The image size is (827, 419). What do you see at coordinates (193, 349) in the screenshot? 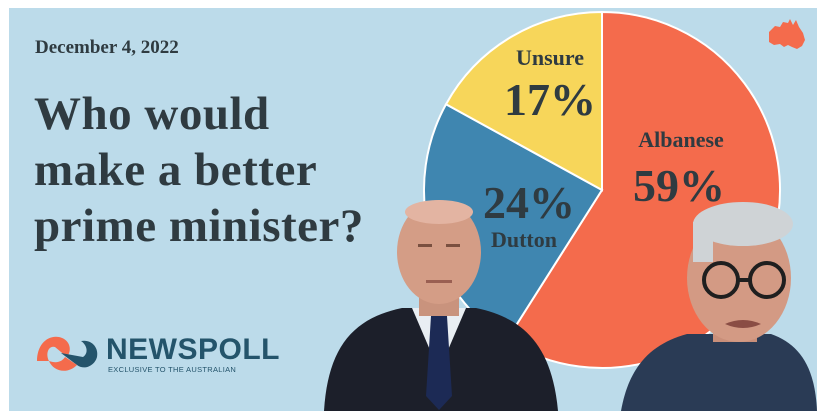
I see `brand-name: NEWSPOLL` at bounding box center [193, 349].